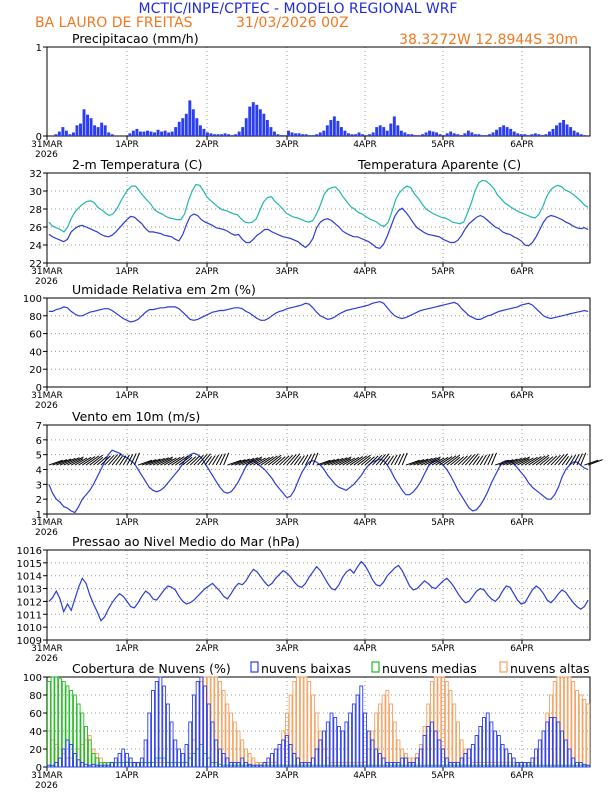 Image resolution: width=612 pixels, height=792 pixels. Describe the element at coordinates (35, 335) in the screenshot. I see `y-tick-label: 60` at that location.